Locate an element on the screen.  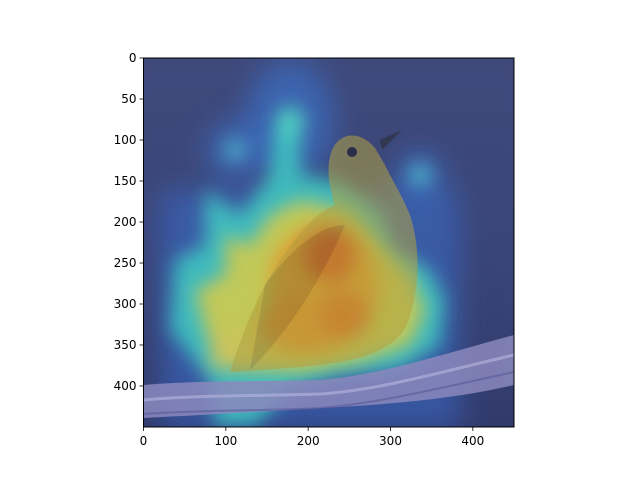
y-tick-label: 350 is located at coordinates (125, 345).